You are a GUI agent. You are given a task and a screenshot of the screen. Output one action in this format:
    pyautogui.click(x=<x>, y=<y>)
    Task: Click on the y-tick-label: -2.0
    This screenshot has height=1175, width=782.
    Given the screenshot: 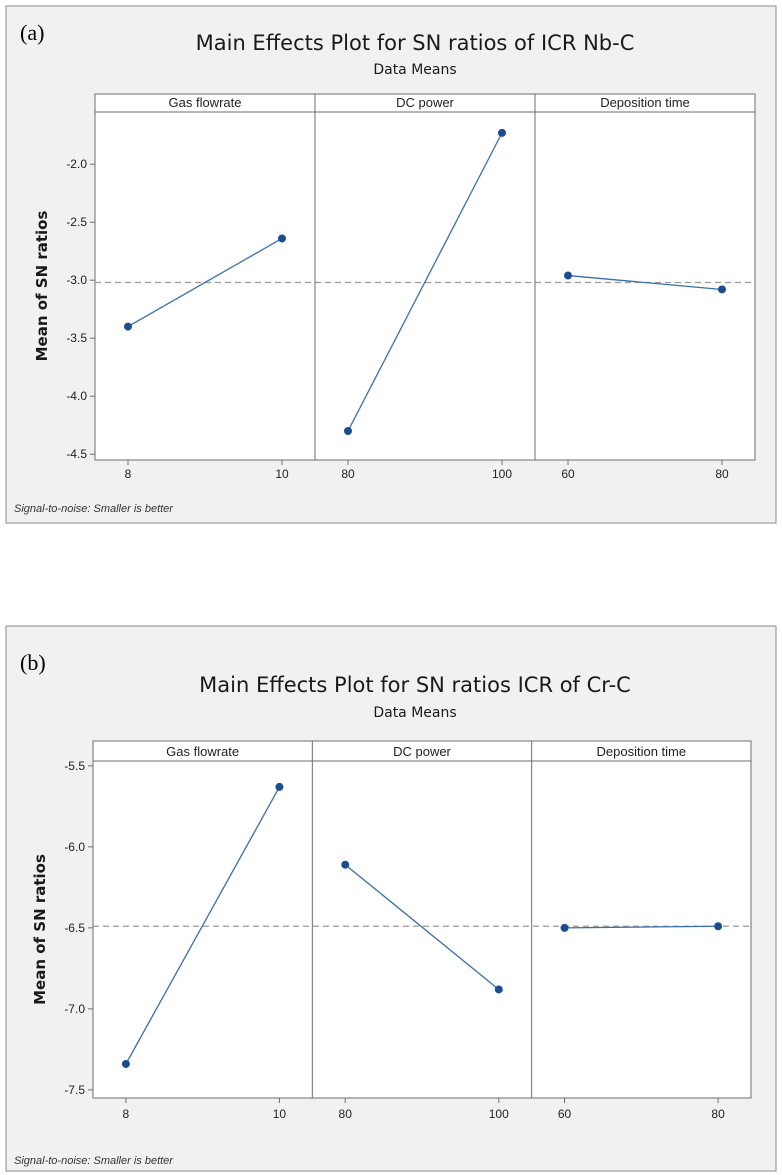 What is the action you would take?
    pyautogui.click(x=76, y=164)
    